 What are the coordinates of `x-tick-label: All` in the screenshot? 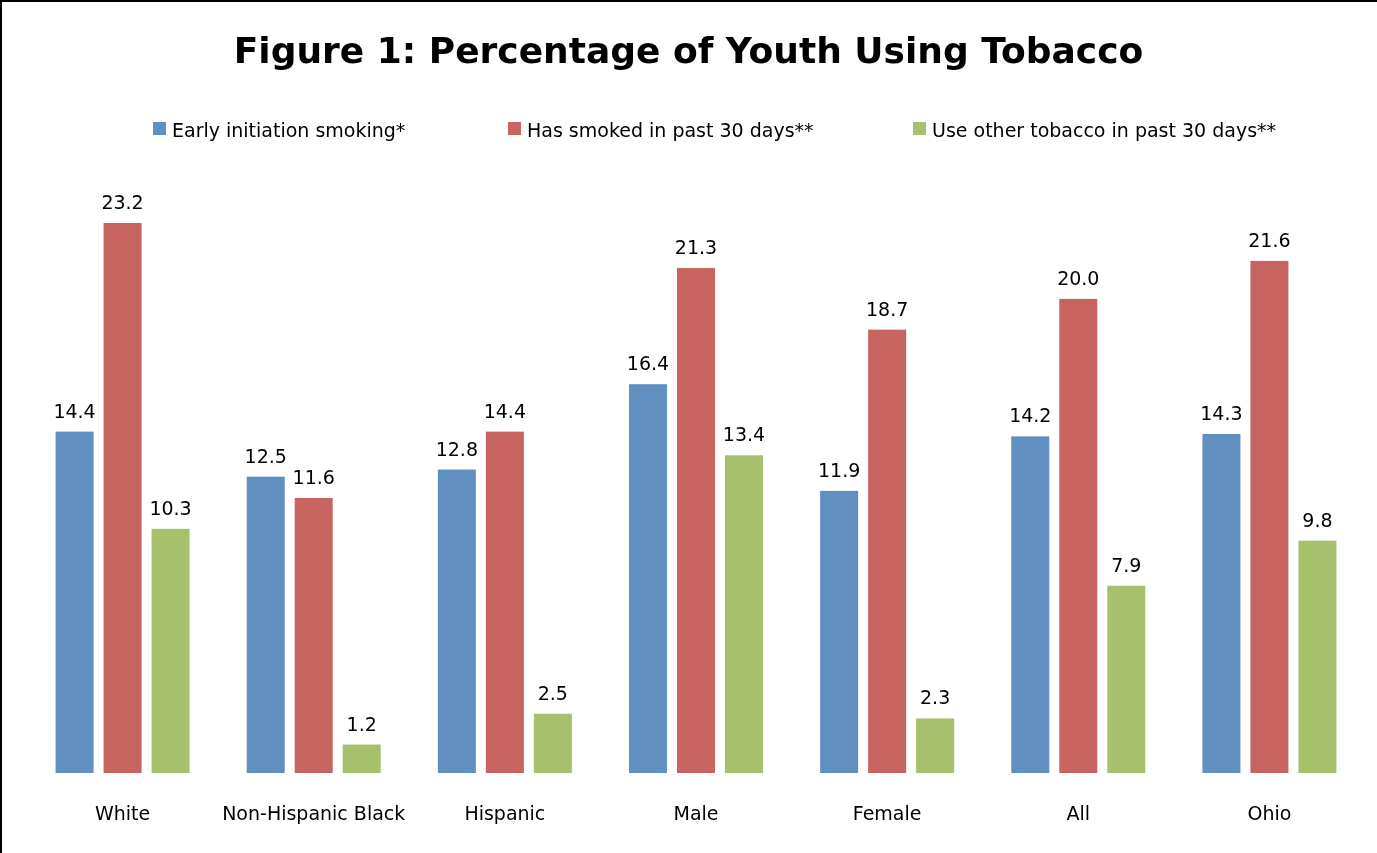 It's located at (1078, 813).